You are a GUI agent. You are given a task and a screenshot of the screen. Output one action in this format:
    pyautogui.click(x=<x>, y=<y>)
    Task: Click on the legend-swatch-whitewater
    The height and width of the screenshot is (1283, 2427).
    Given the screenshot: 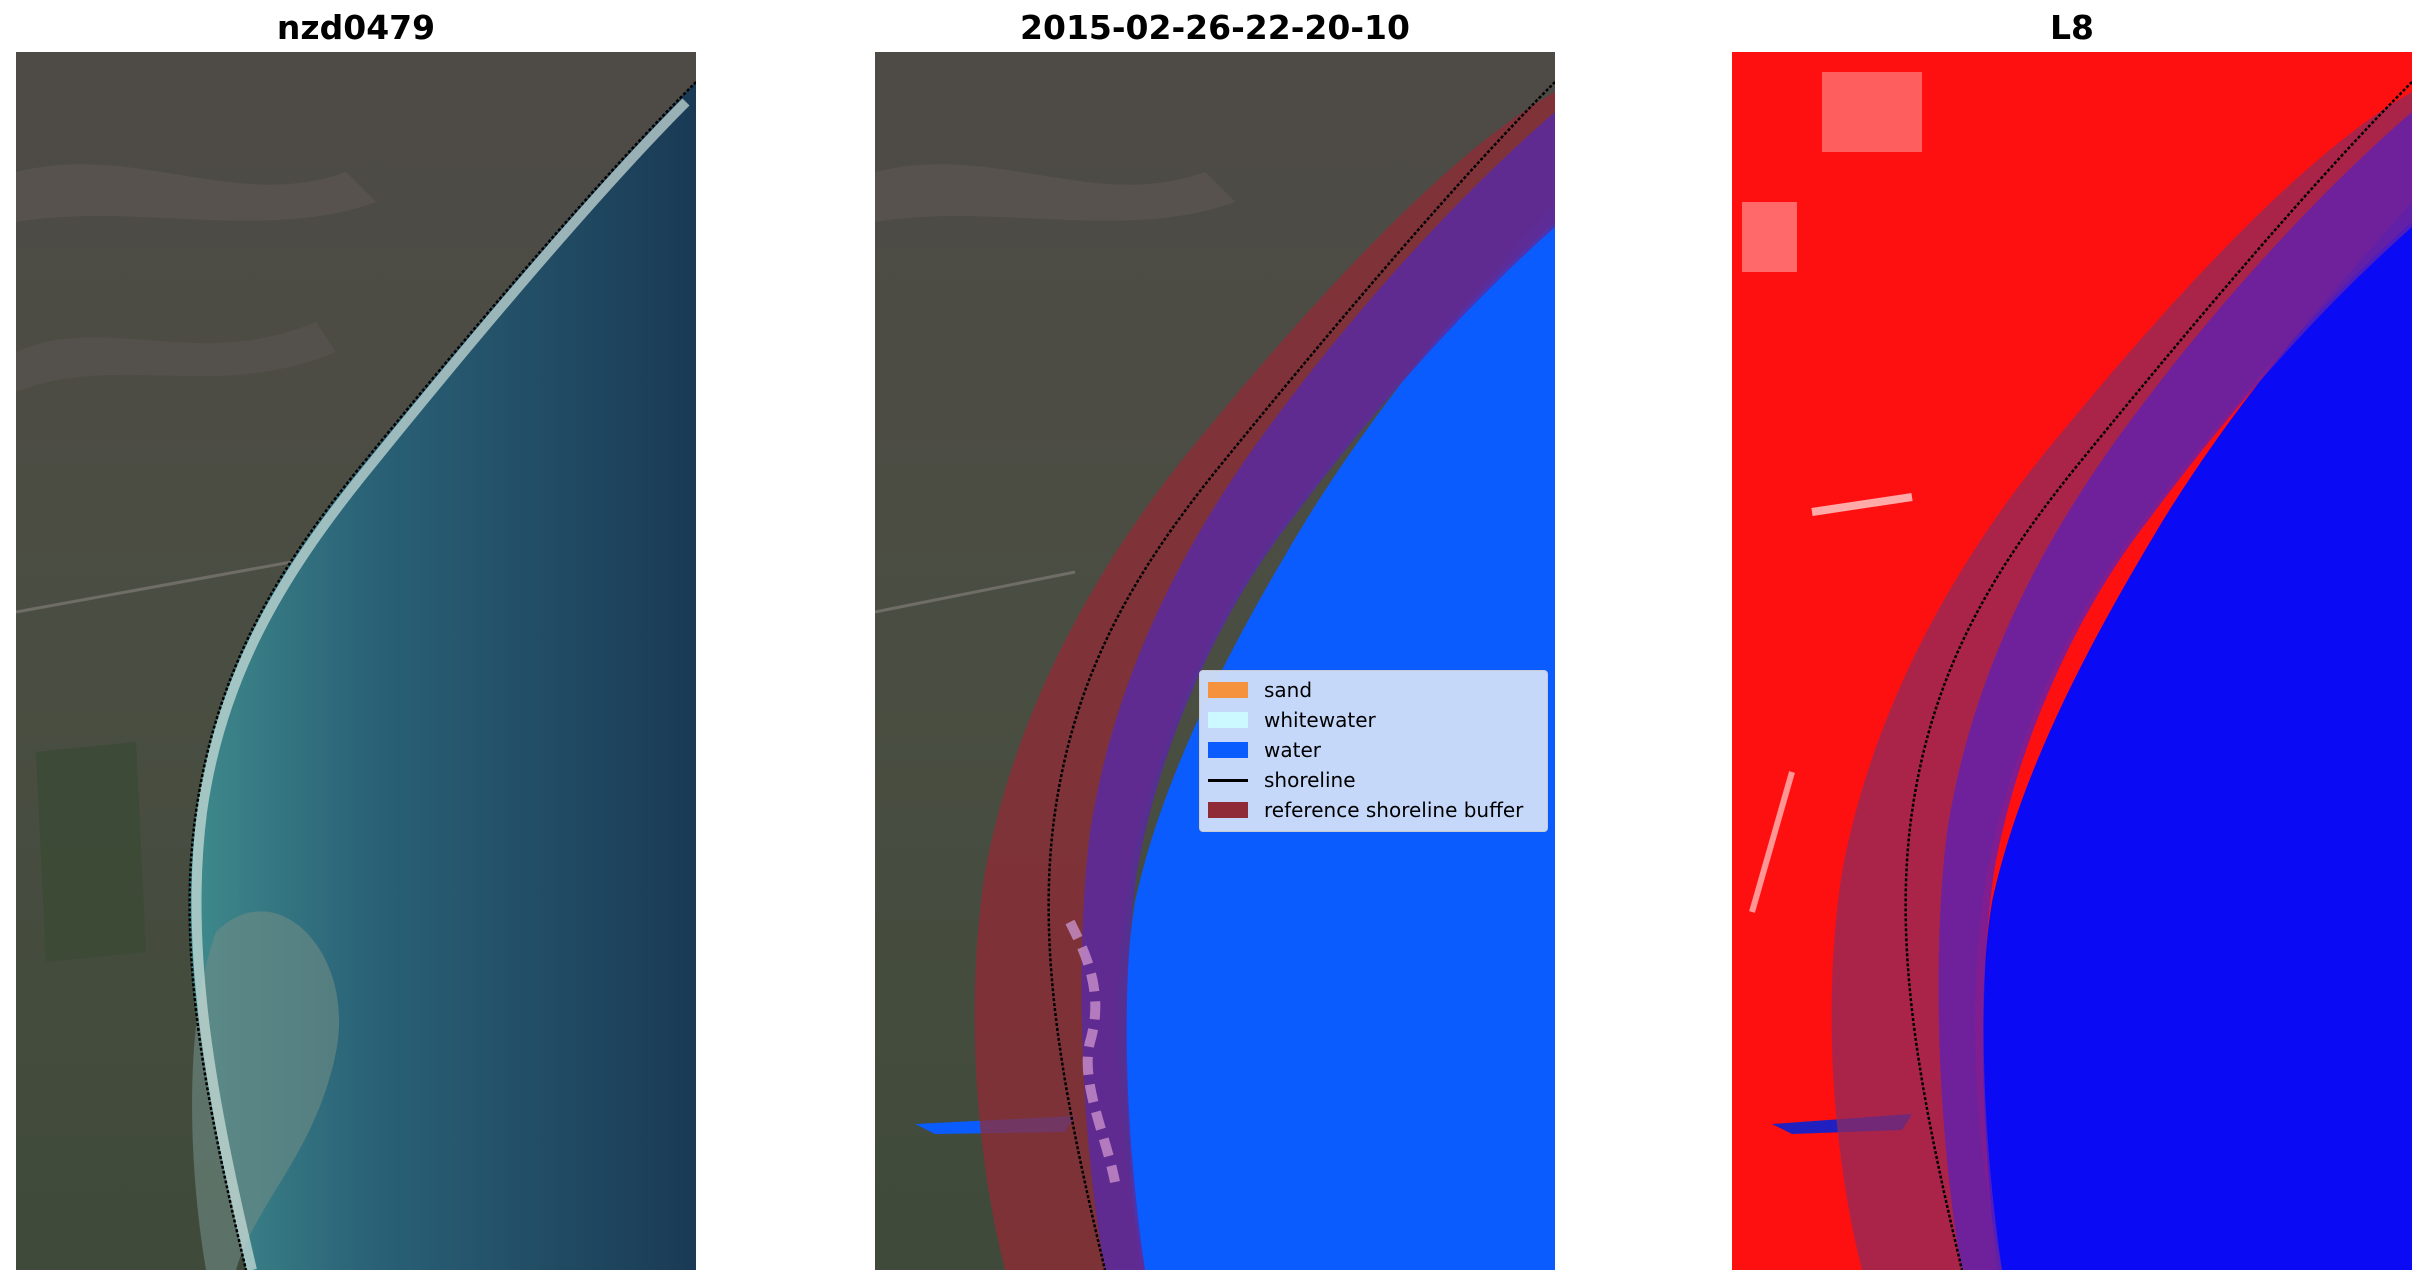 What is the action you would take?
    pyautogui.click(x=1228, y=720)
    